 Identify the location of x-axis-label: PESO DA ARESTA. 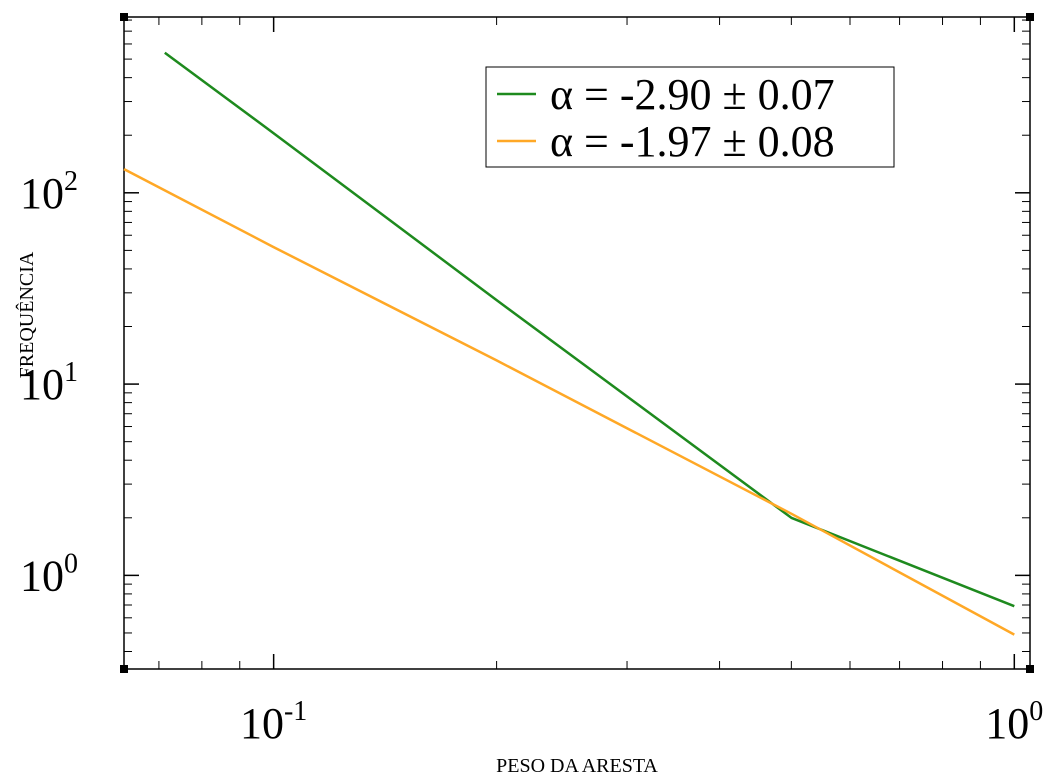
(577, 766).